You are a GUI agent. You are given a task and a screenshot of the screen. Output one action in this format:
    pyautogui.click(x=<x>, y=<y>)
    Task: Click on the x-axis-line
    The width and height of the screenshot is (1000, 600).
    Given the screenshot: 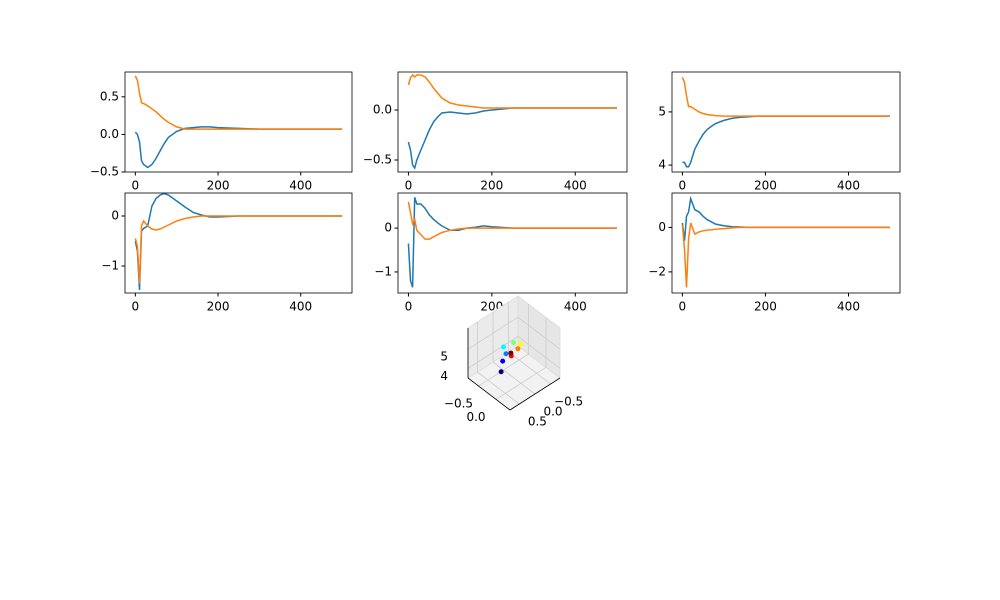 What is the action you would take?
    pyautogui.click(x=489, y=394)
    